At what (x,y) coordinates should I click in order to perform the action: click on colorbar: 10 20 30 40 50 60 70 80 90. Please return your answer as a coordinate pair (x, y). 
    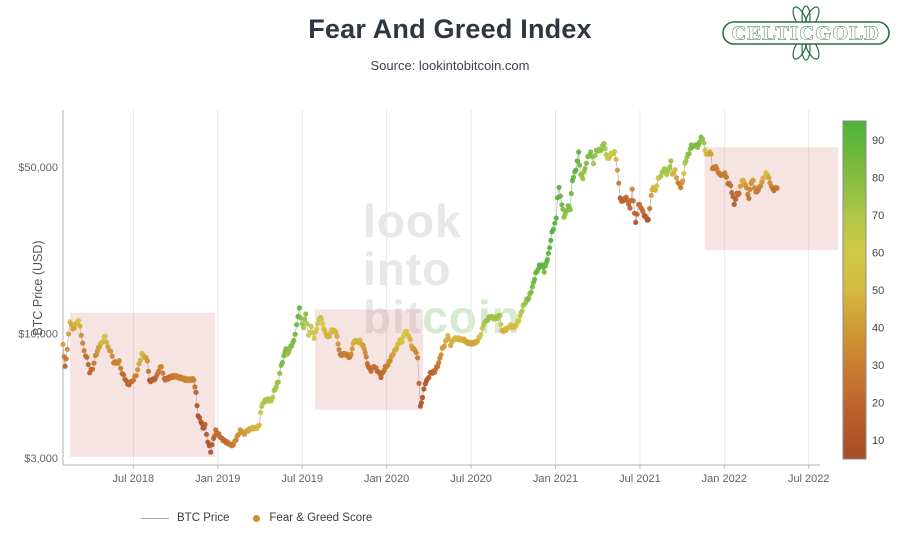
    Looking at the image, I should click on (863, 290).